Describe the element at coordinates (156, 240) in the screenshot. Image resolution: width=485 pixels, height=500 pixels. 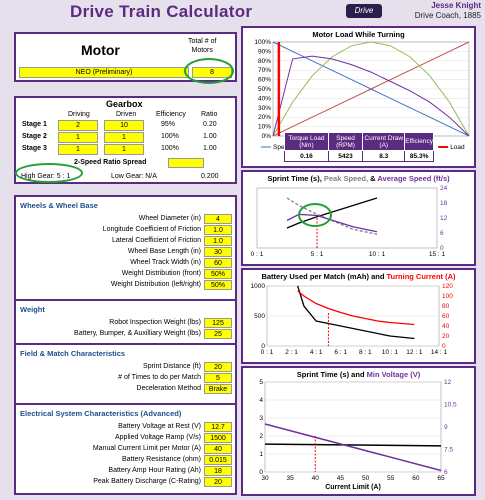
I see `wheels-row-label: Lateral Coefficient of Friction` at that location.